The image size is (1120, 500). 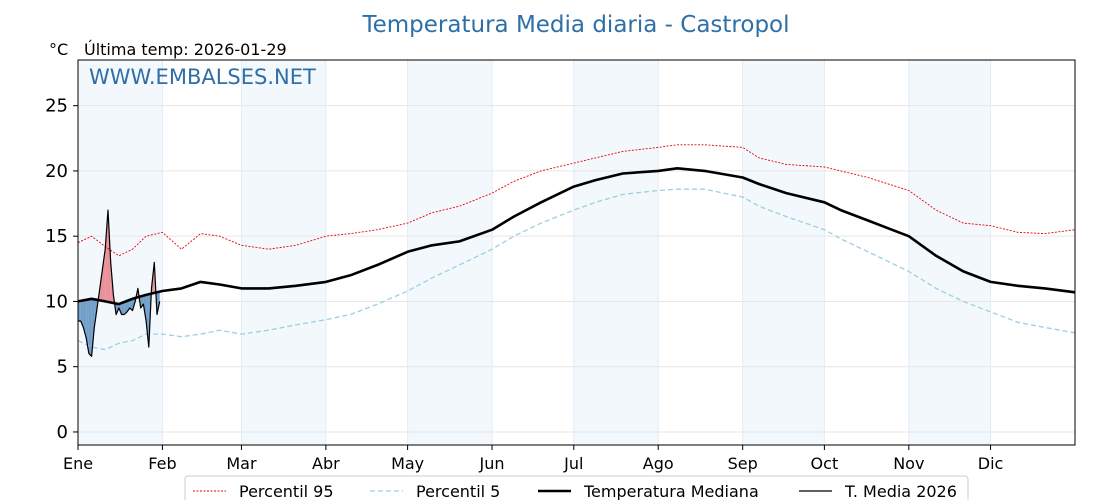 What do you see at coordinates (56, 301) in the screenshot?
I see `y-tick-label: 10` at bounding box center [56, 301].